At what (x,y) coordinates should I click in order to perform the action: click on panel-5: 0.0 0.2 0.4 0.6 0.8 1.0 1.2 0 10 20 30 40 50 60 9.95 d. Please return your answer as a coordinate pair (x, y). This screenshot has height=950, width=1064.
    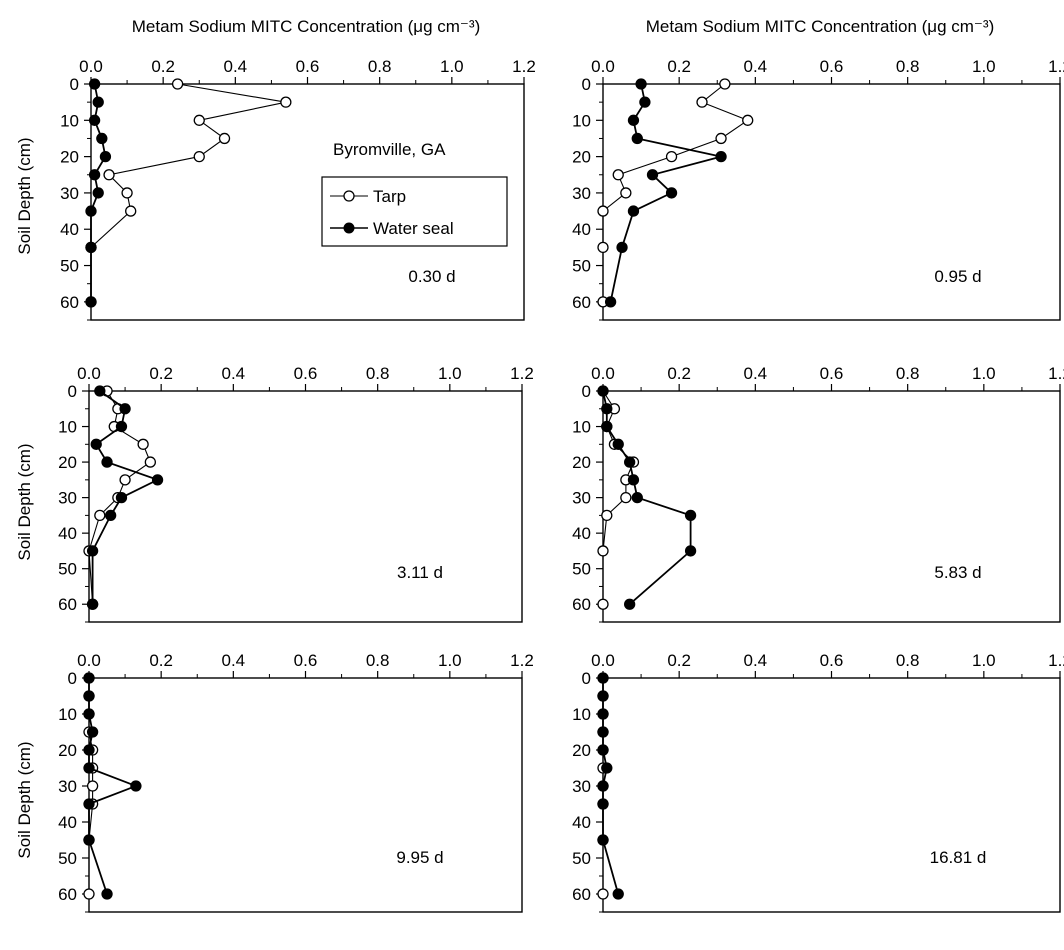
    Looking at the image, I should click on (296, 782).